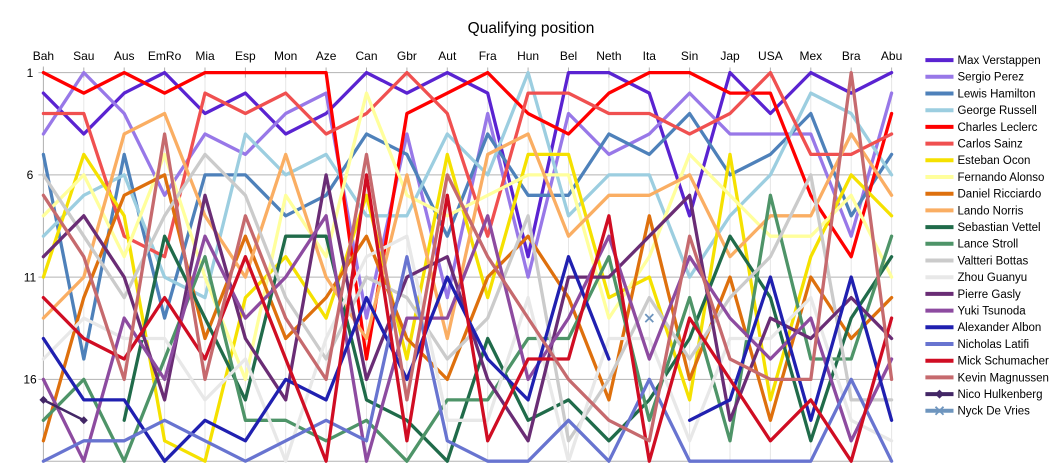  I want to click on svg-text: Yuki Tsunoda, so click(992, 312).